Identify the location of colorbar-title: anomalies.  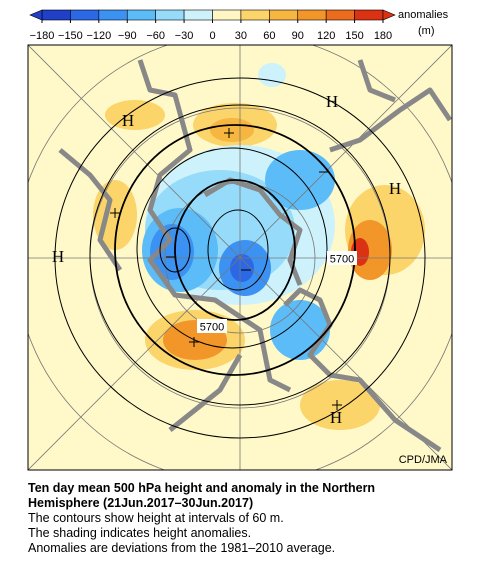
(423, 15).